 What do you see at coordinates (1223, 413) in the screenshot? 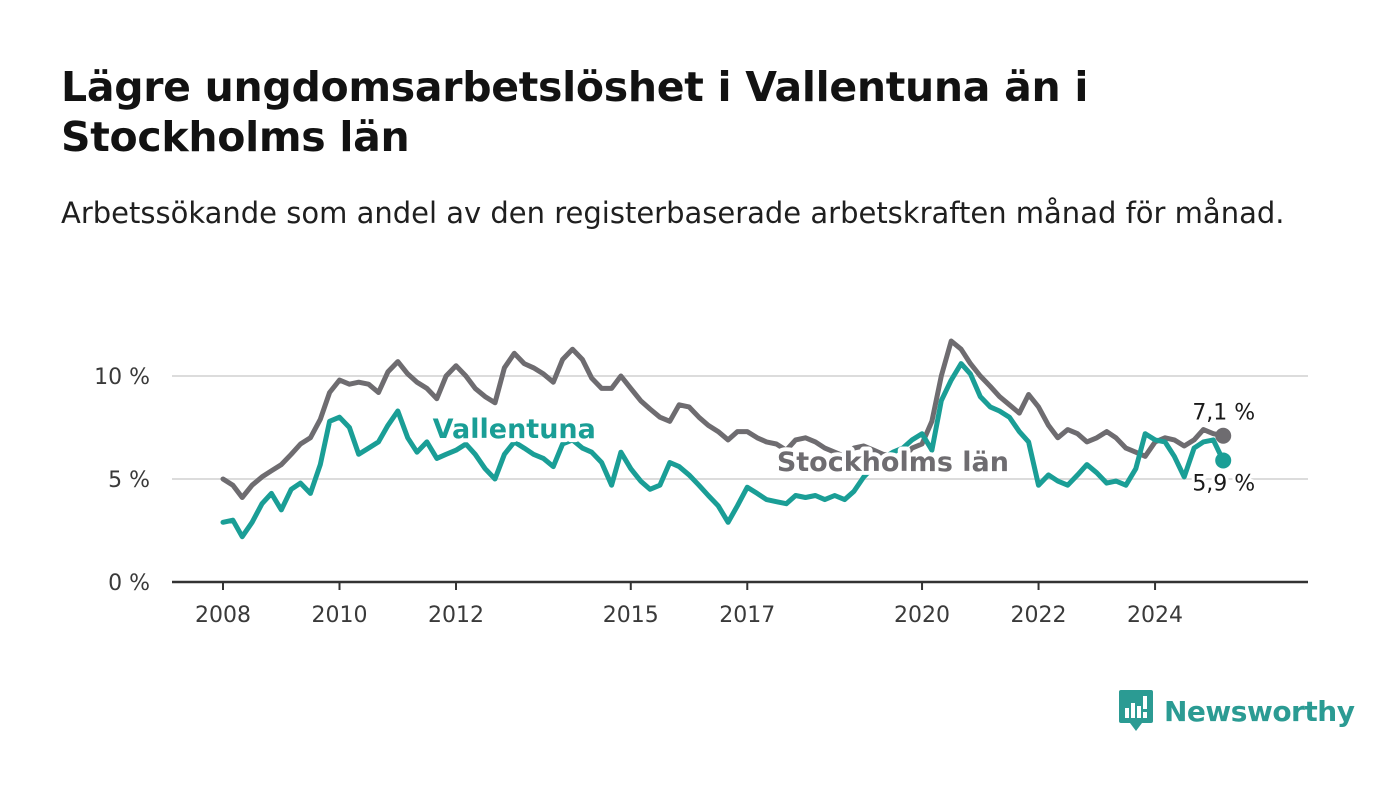
I see `end-value-label: 7,1 %` at bounding box center [1223, 413].